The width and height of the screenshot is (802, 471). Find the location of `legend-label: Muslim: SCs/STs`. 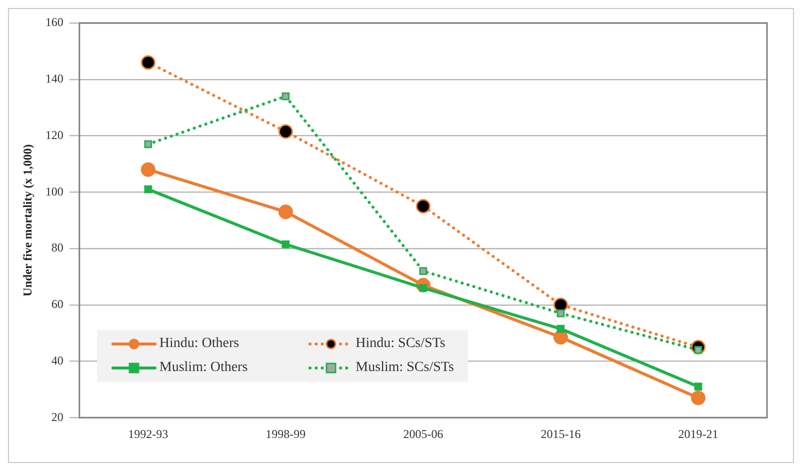

legend-label: Muslim: SCs/STs is located at coordinates (405, 368).